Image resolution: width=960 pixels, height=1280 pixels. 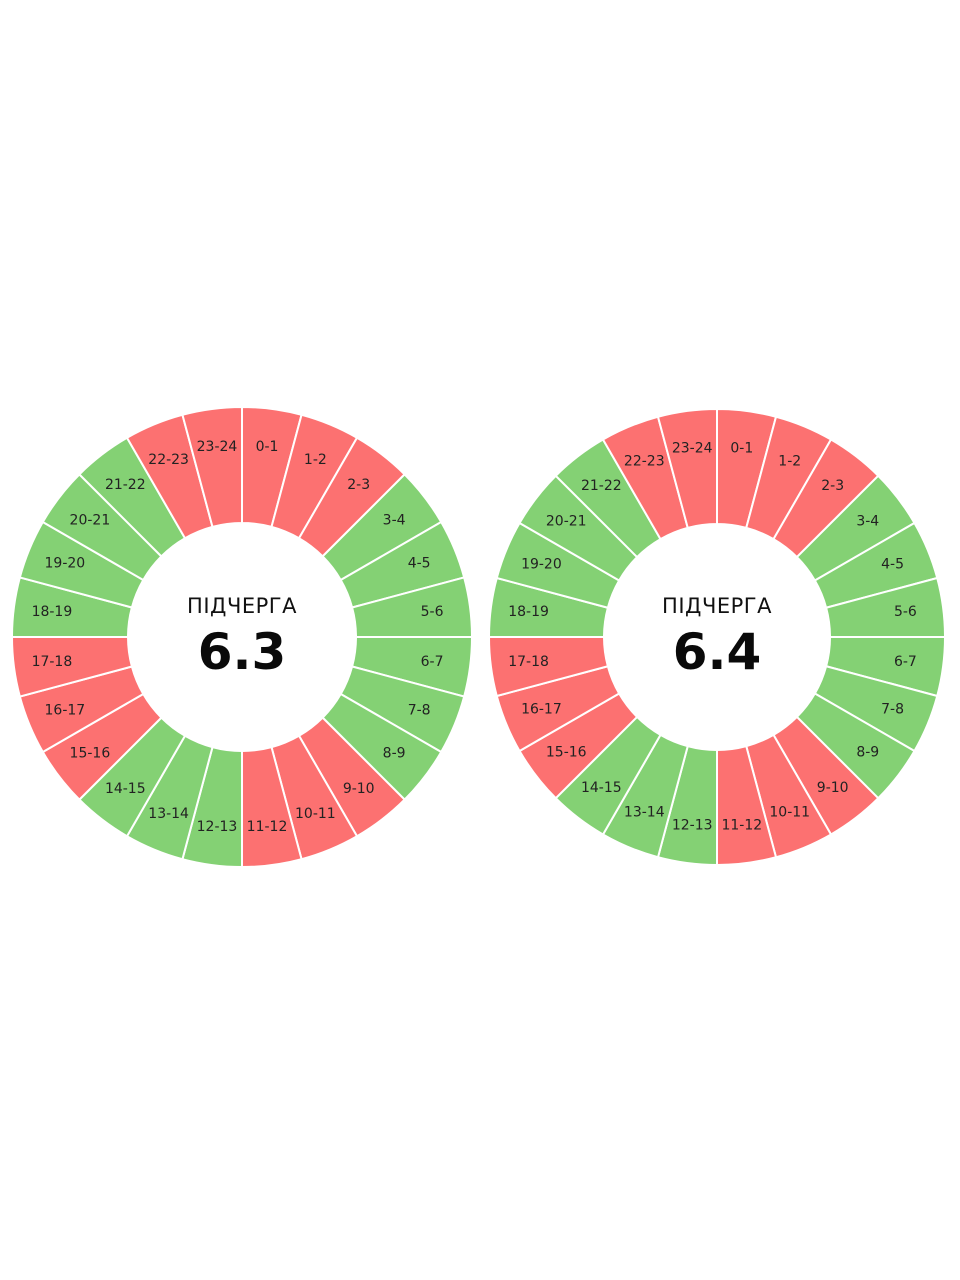 What do you see at coordinates (717, 652) in the screenshot?
I see `center-value: 6.4` at bounding box center [717, 652].